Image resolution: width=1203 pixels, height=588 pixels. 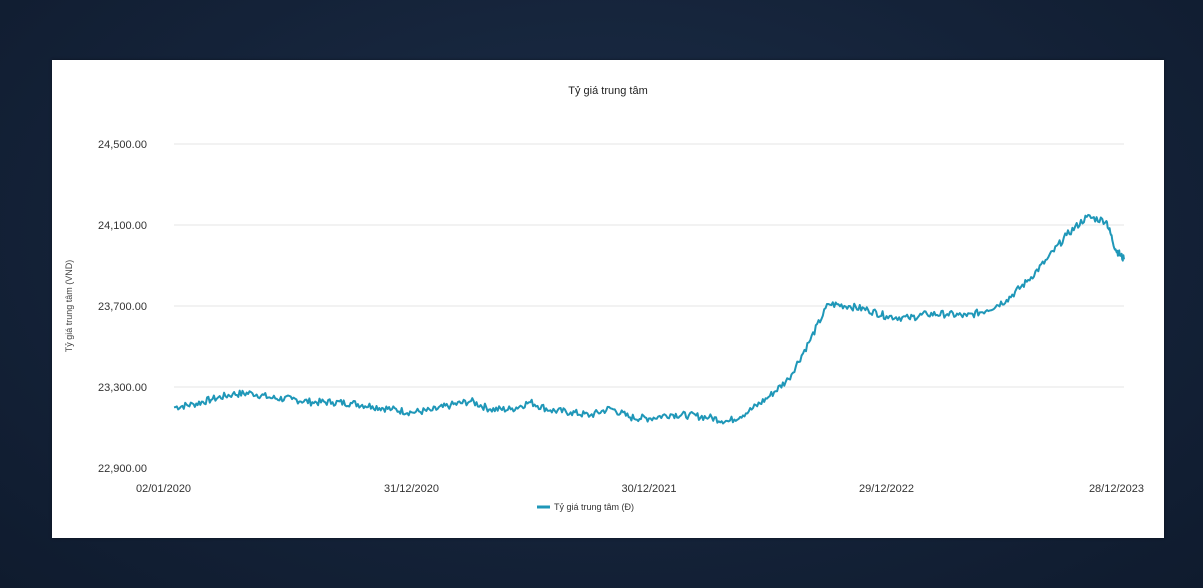 What do you see at coordinates (648, 489) in the screenshot?
I see `x-tick-label: 30/12/2021` at bounding box center [648, 489].